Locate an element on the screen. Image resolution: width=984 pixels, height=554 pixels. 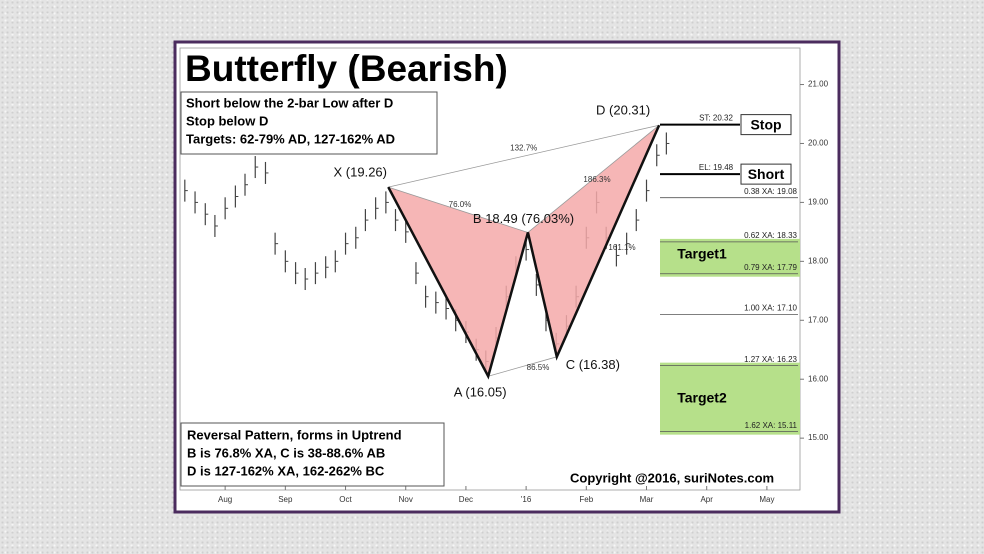
chart-title: Butterfly (Bearish) is located at coordinates (346, 68).